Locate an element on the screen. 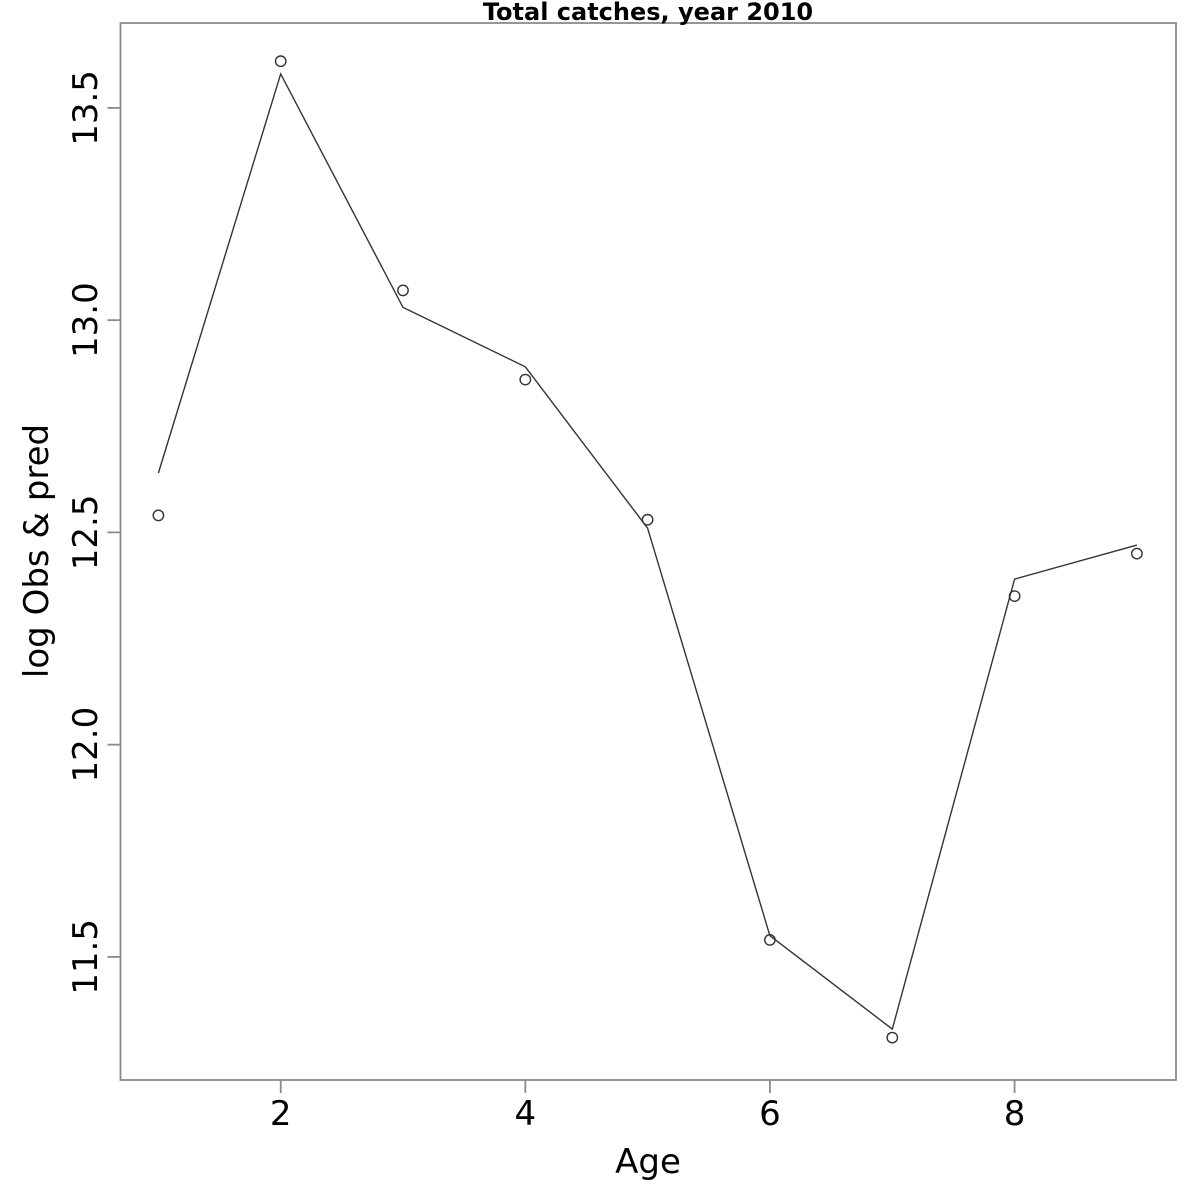  y-tick-label: 11.5 is located at coordinates (86, 957).